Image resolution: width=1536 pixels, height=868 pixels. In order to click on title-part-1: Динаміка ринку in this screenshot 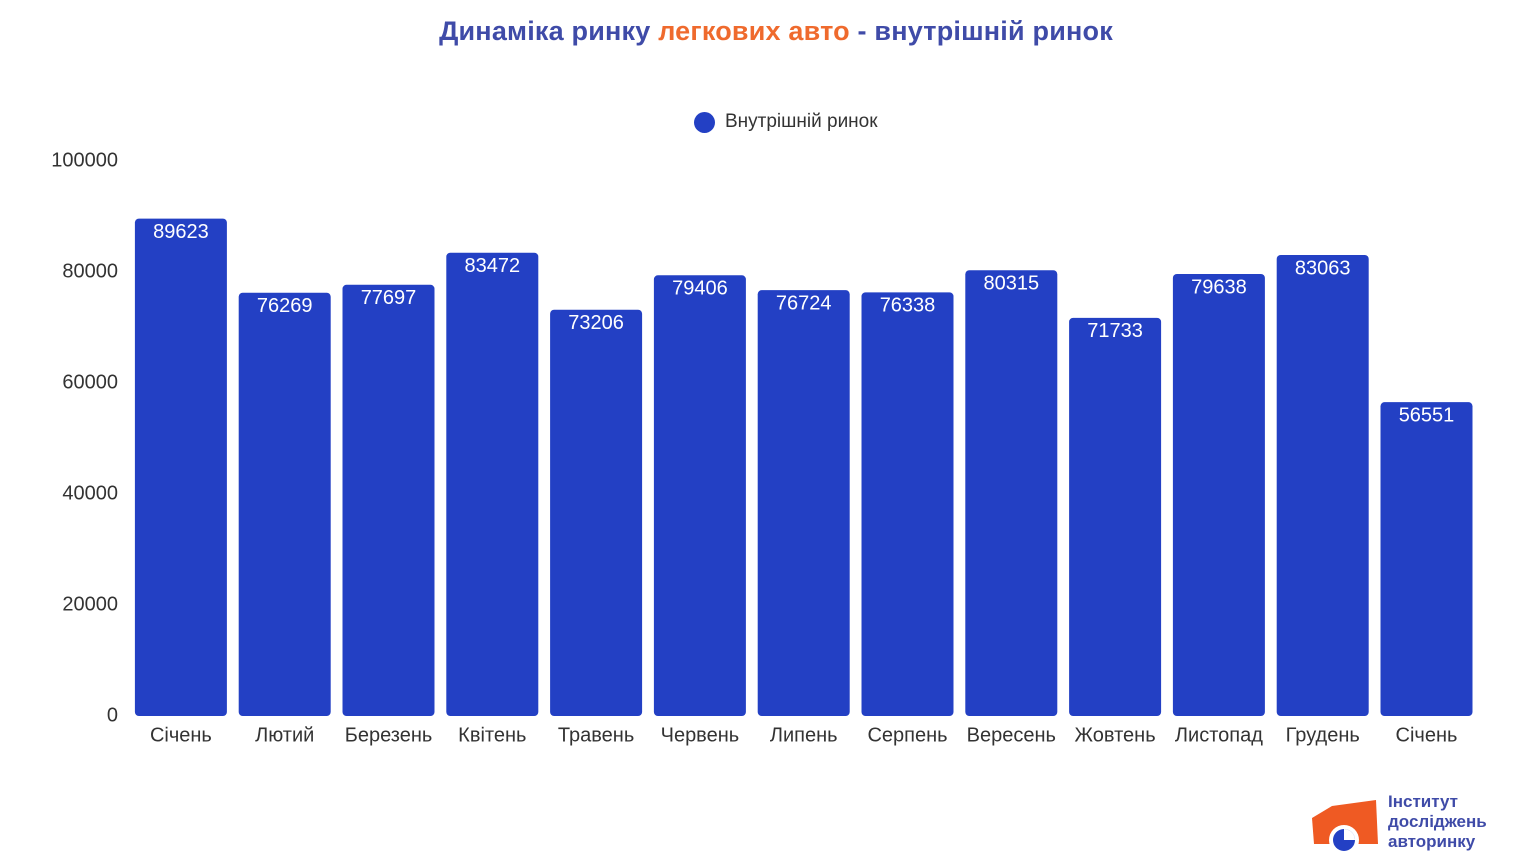, I will do `click(545, 31)`.